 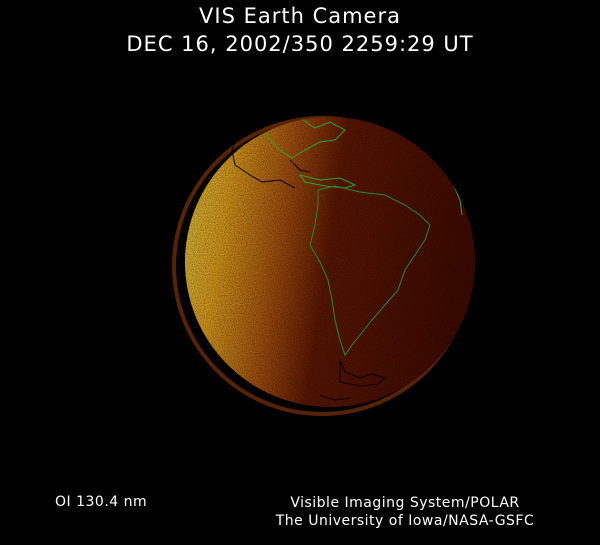 I want to click on instrument-credit: Visible Imaging System/POLAR, so click(x=405, y=503).